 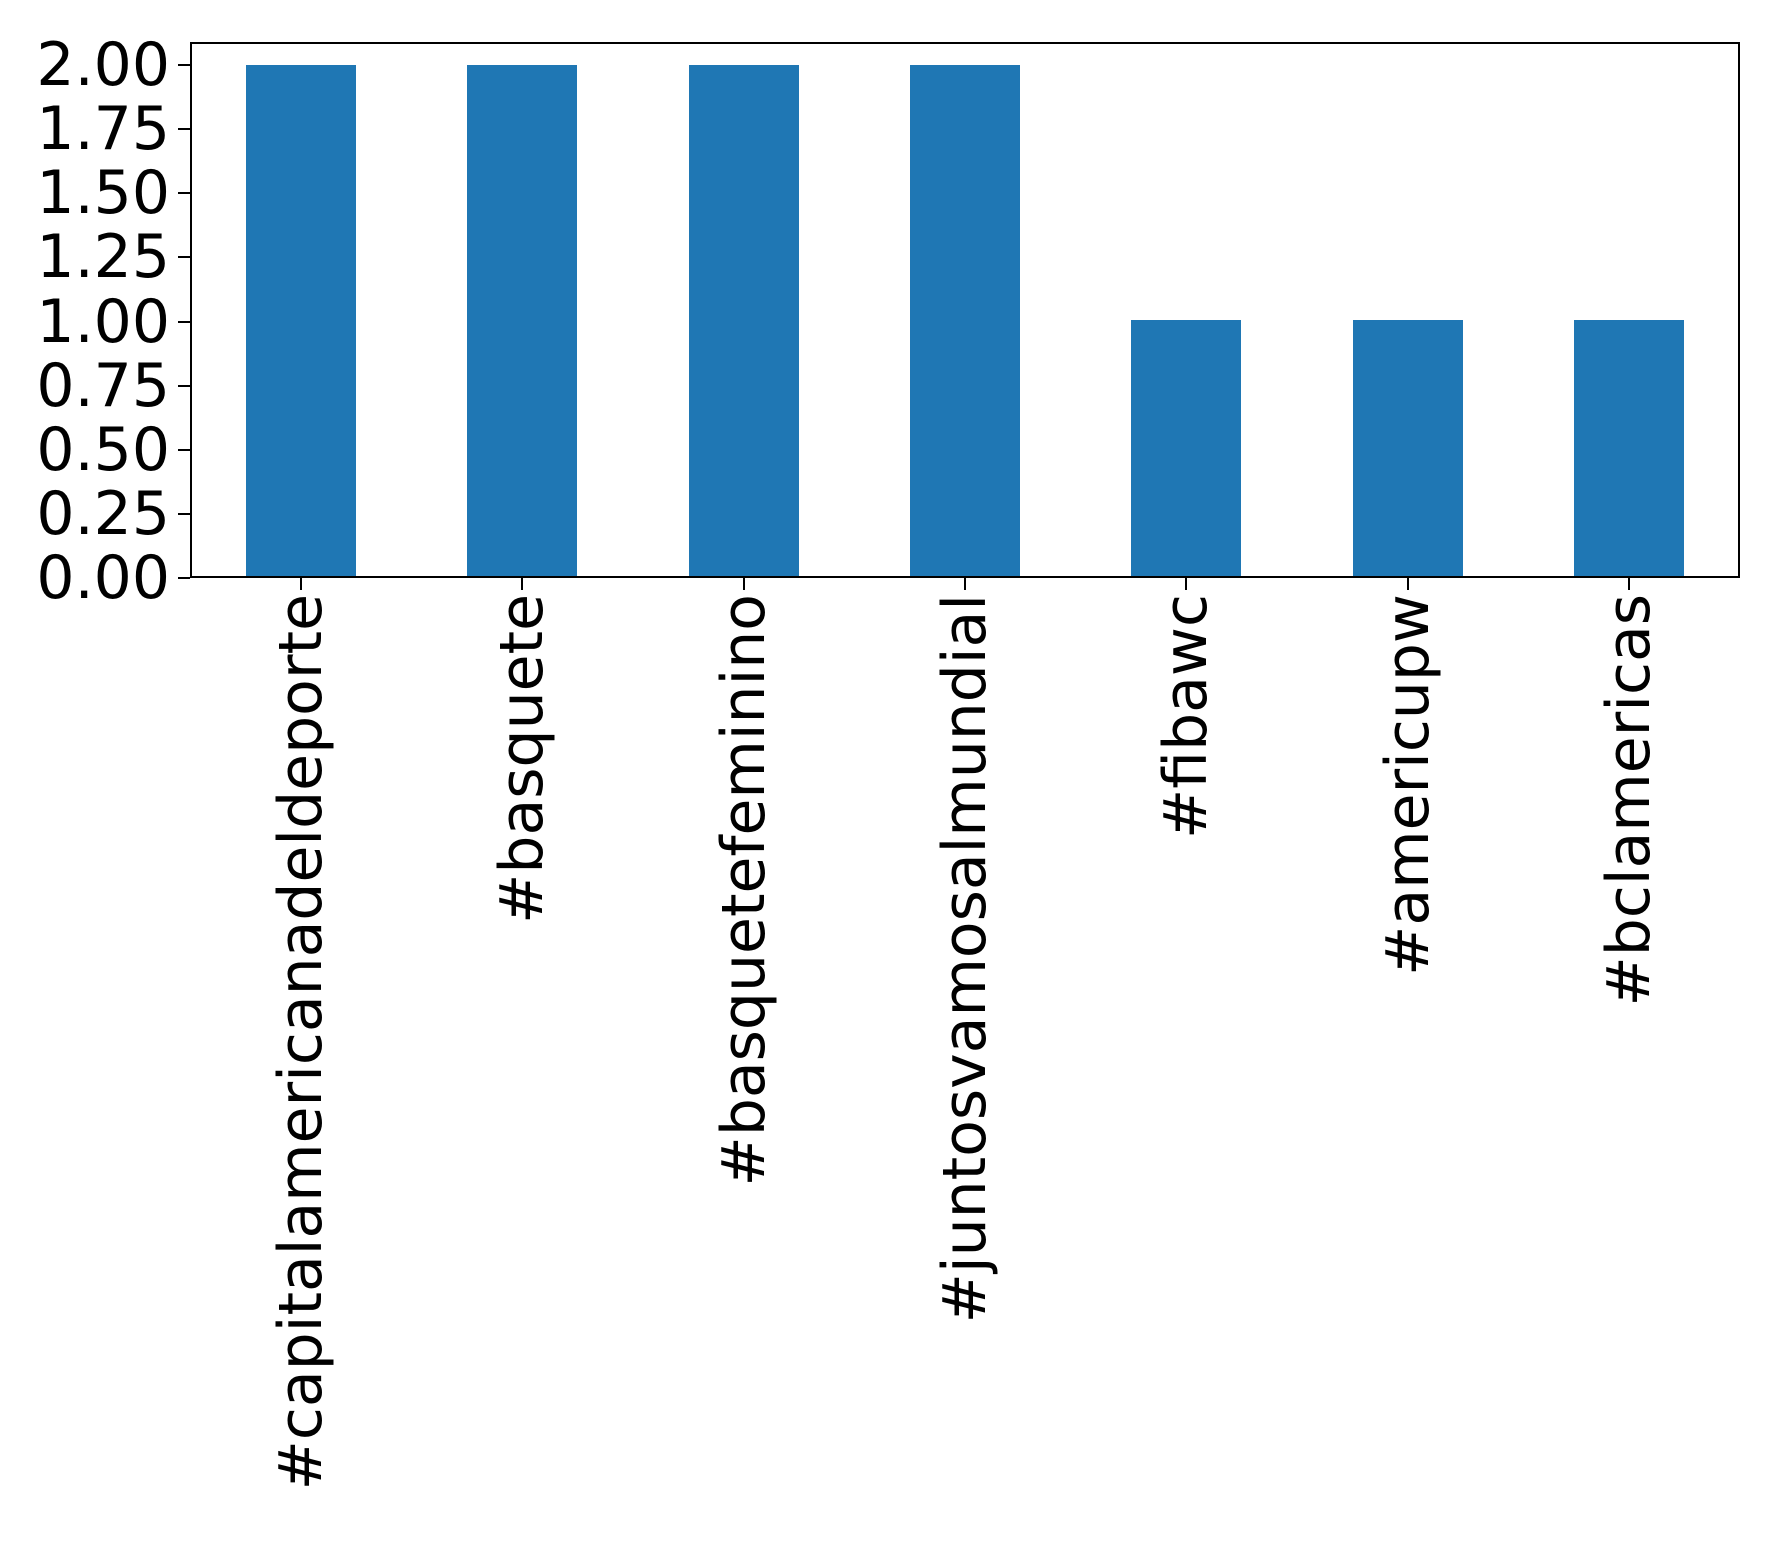 I want to click on x-tick-label-text: #juntosvamosalmundial, so click(x=965, y=959).